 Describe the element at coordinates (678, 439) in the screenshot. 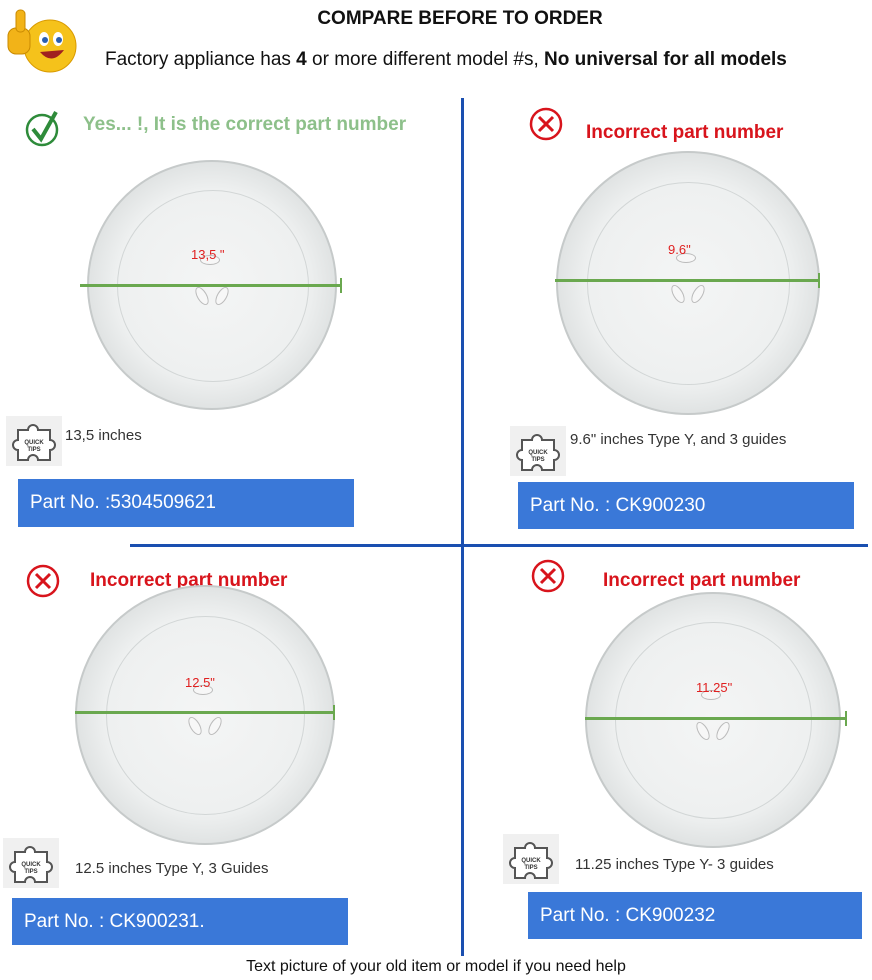

I see `size-tip: 9.6" inches Type Y, and 3 guides` at that location.